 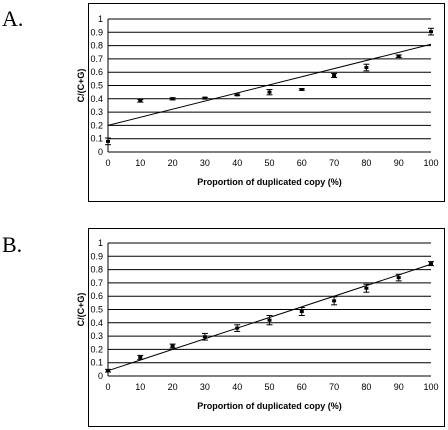 What do you see at coordinates (13, 18) in the screenshot?
I see `panel-a-label: A.` at bounding box center [13, 18].